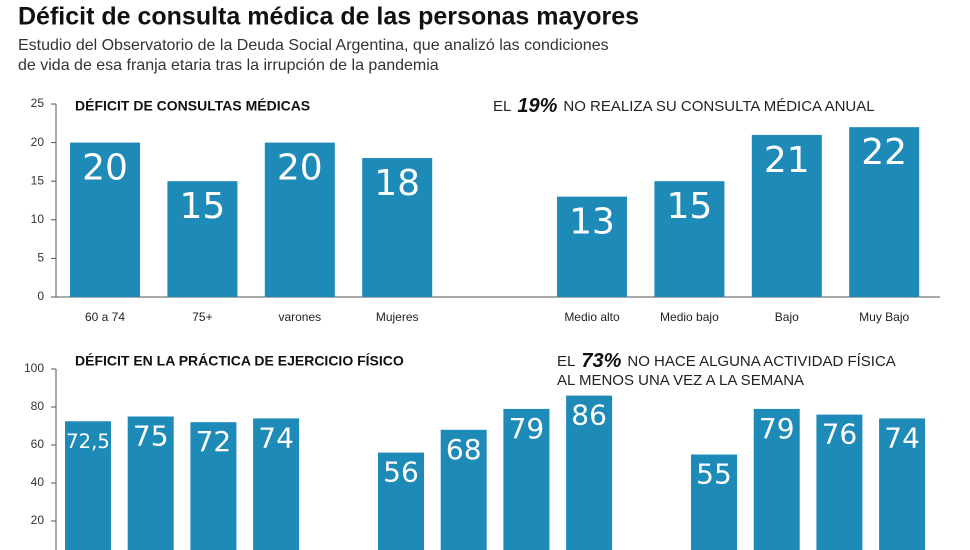 The width and height of the screenshot is (970, 550). Describe the element at coordinates (689, 317) in the screenshot. I see `x-tick-label: Medio bajo` at that location.